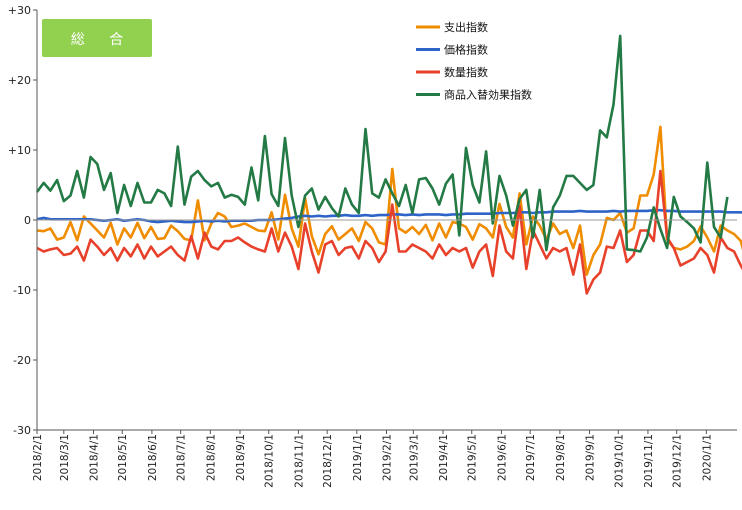  Describe the element at coordinates (444, 457) in the screenshot. I see `x-tick-label: 2019/4/1` at that location.